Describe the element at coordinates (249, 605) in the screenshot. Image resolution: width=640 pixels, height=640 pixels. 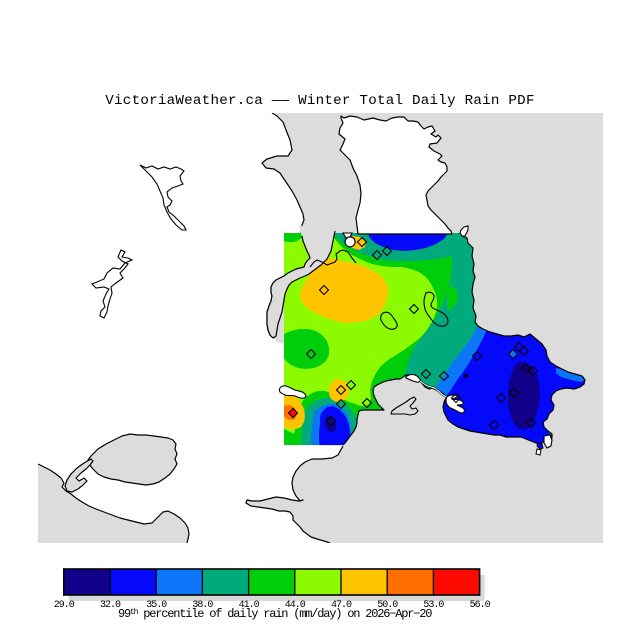
I see `svg-text: 41.0` at that location.